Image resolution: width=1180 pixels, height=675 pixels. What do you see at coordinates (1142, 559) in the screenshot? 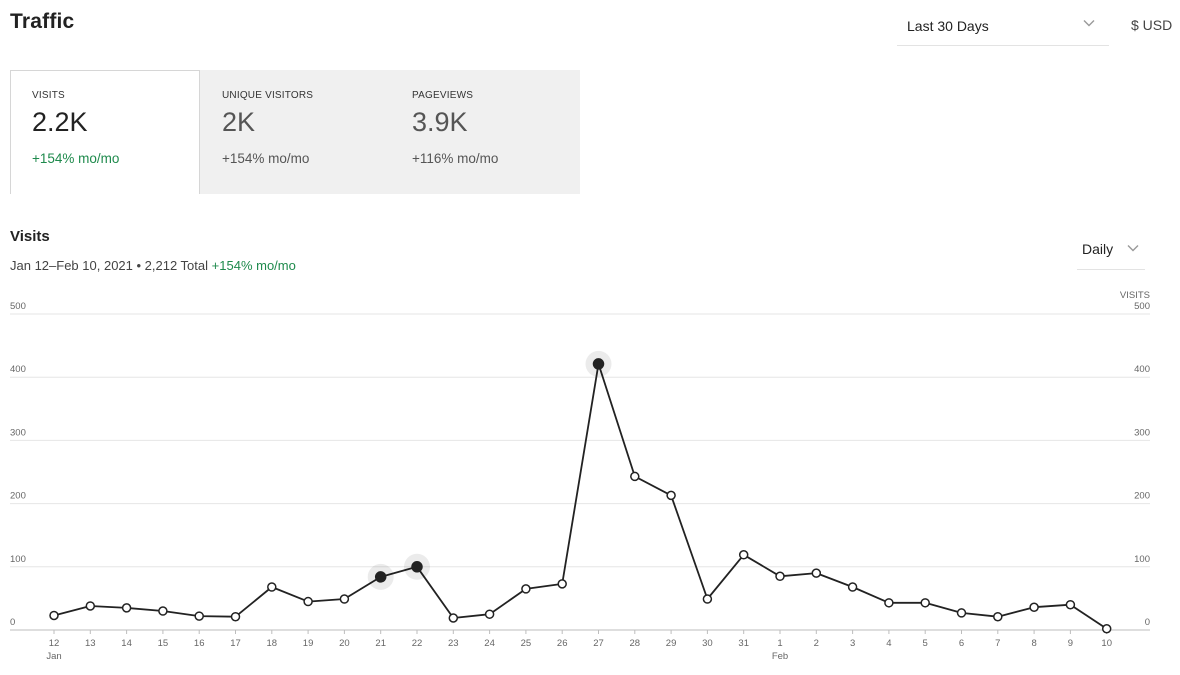
I see `y-tick-label-right: 100` at bounding box center [1142, 559].